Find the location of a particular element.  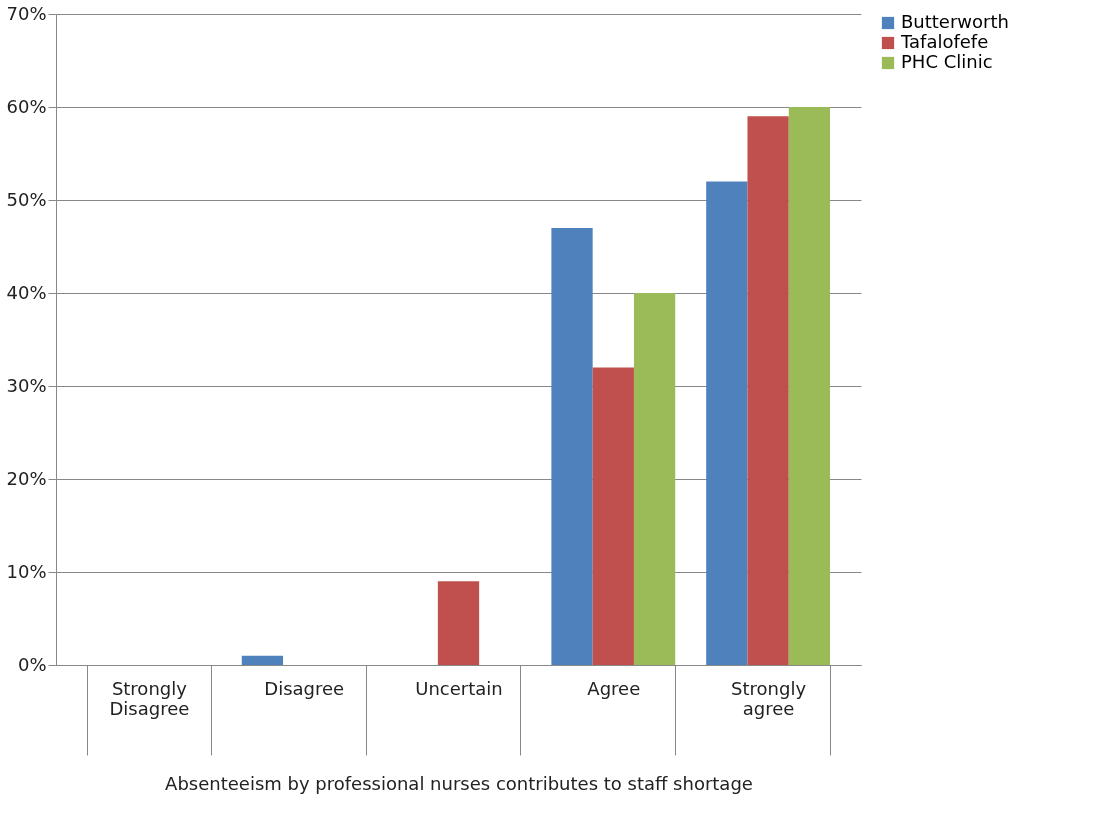

x-tick-label: Strongly Disagree is located at coordinates (149, 698).